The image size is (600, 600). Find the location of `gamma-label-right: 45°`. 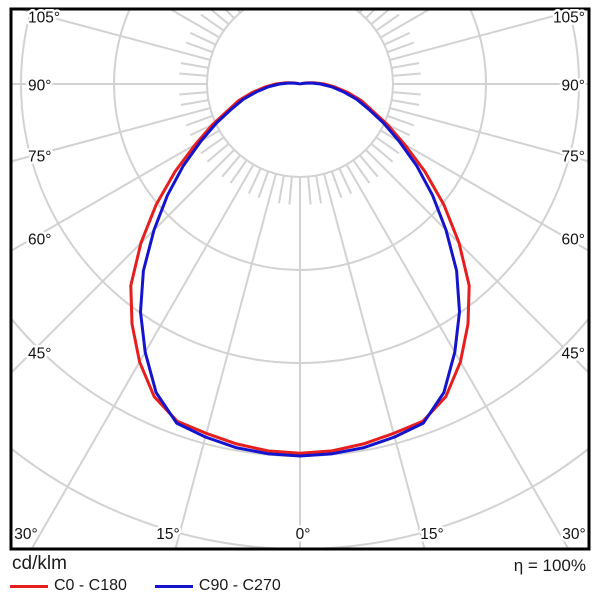

gamma-label-right: 45° is located at coordinates (573, 354).